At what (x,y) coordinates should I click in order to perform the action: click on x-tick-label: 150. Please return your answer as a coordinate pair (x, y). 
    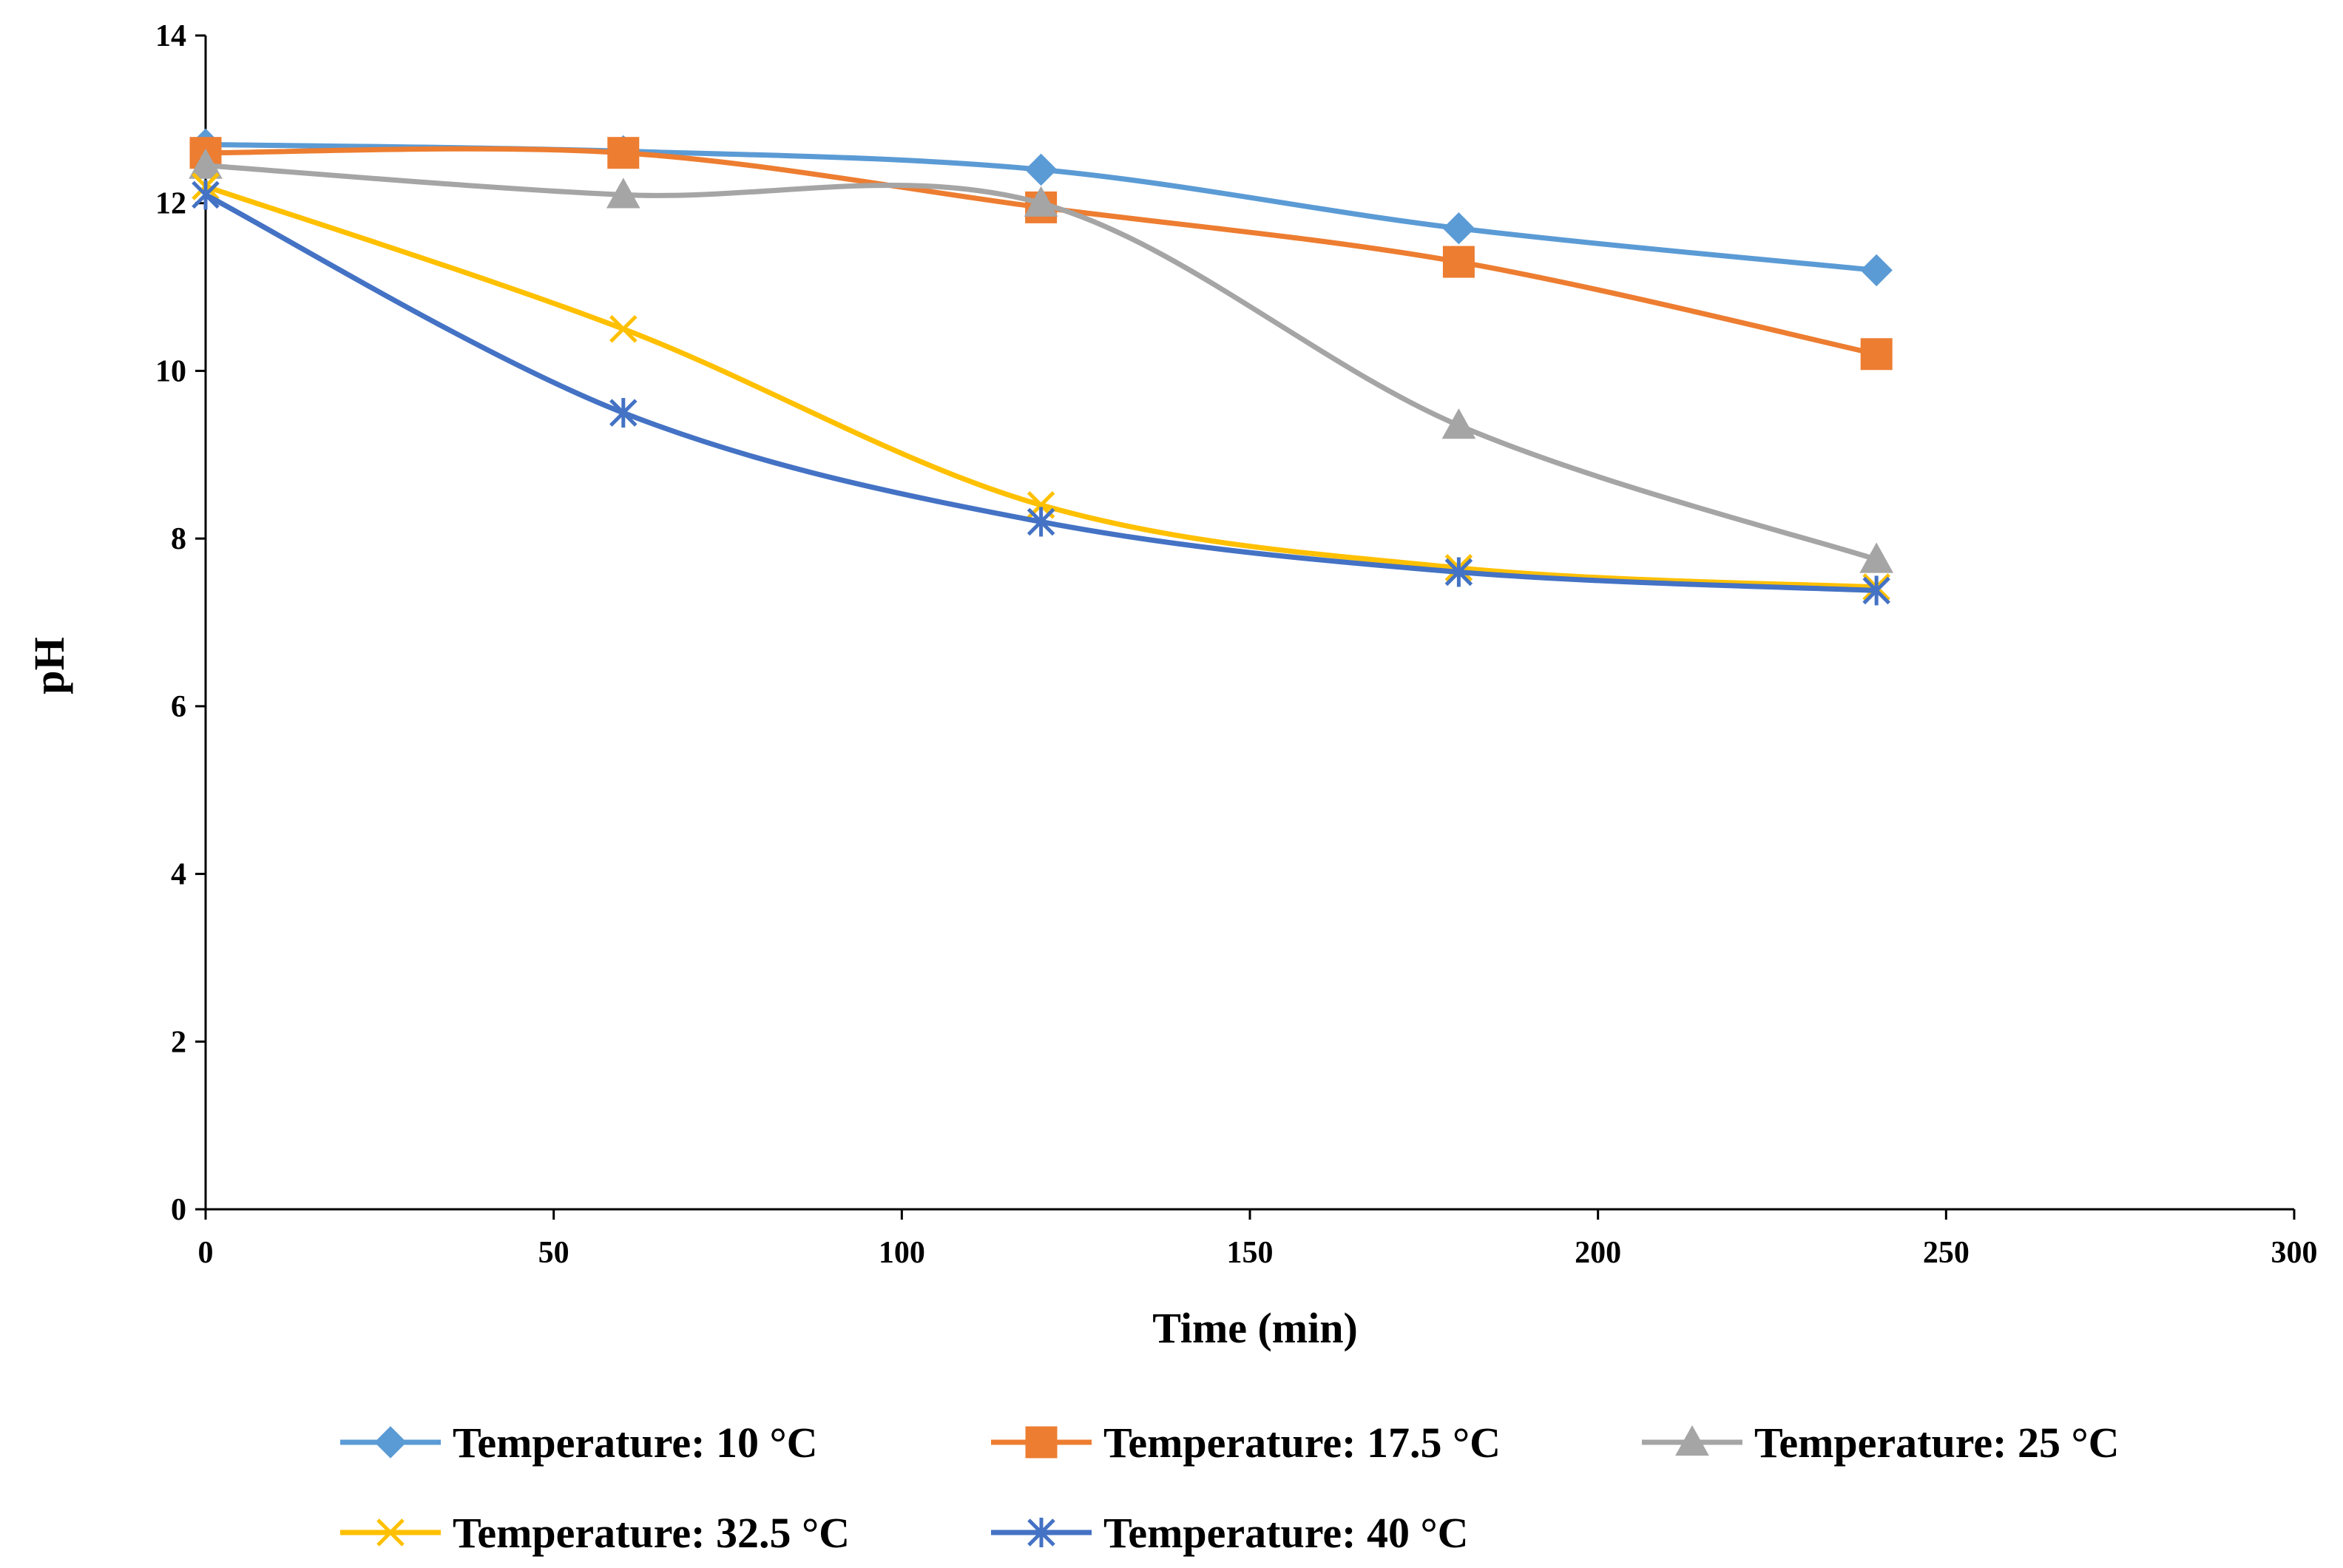
    Looking at the image, I should click on (1250, 1253).